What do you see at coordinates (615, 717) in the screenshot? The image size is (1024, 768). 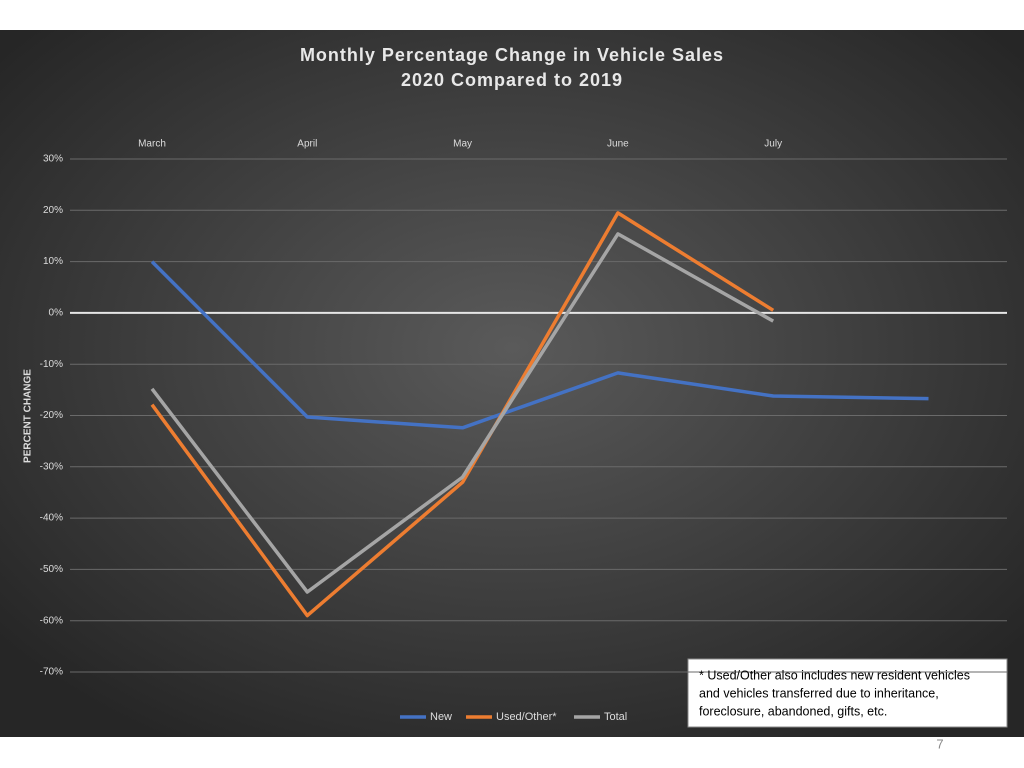 I see `legend-label: Total` at bounding box center [615, 717].